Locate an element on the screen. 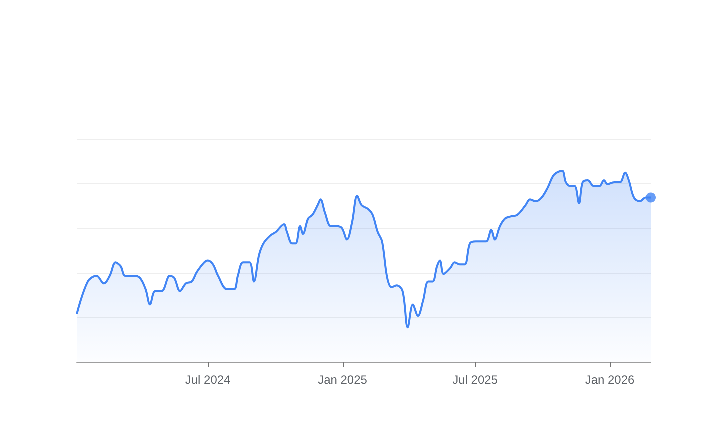 This screenshot has height=445, width=720. x-tick-label: Jan 2025 is located at coordinates (343, 380).